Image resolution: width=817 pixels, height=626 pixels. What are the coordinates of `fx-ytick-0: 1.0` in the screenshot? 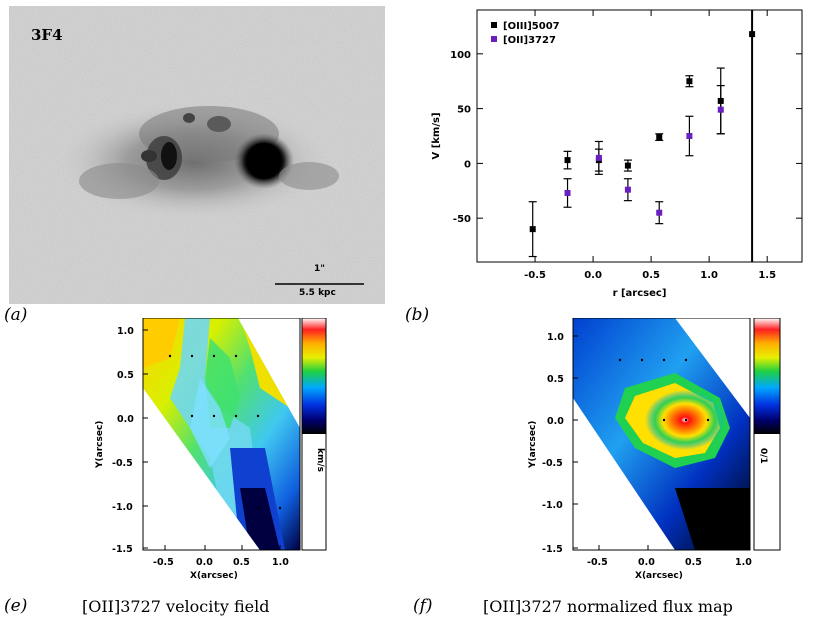 It's located at (555, 337).